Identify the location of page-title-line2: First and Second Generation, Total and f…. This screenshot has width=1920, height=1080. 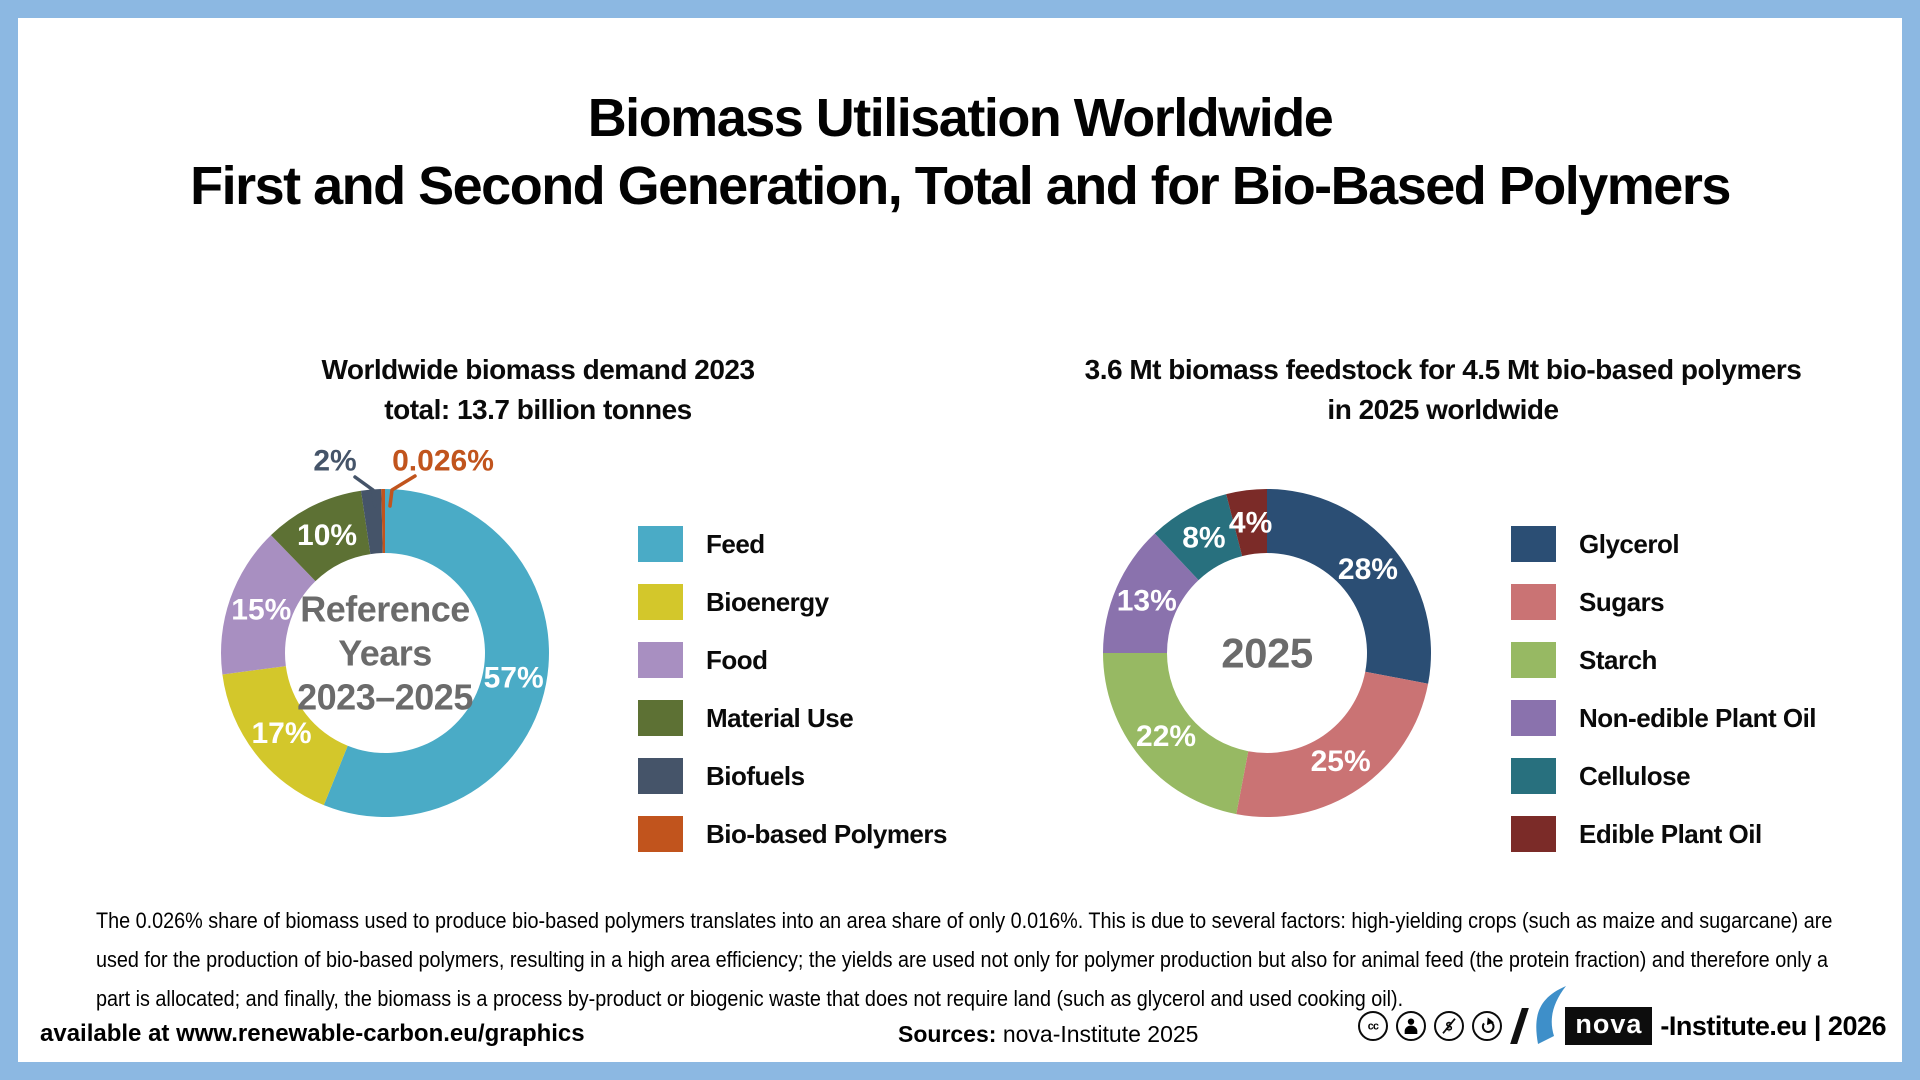
(960, 186).